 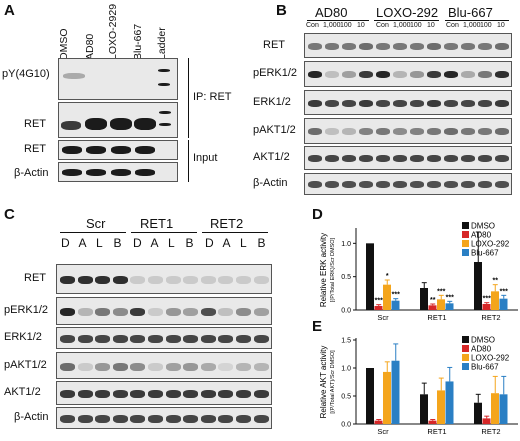 What do you see at coordinates (387, 276) in the screenshot?
I see `significance-stars: *` at bounding box center [387, 276].